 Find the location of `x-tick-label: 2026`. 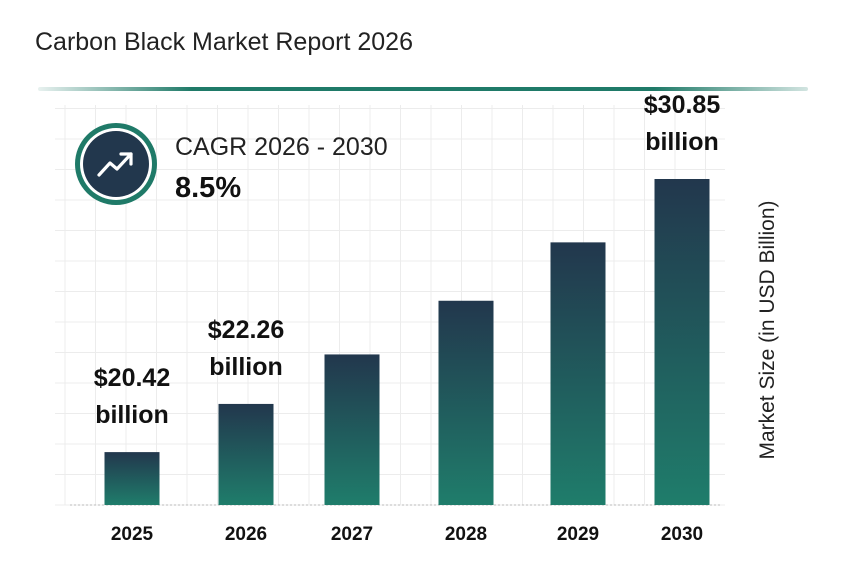

x-tick-label: 2026 is located at coordinates (246, 534).